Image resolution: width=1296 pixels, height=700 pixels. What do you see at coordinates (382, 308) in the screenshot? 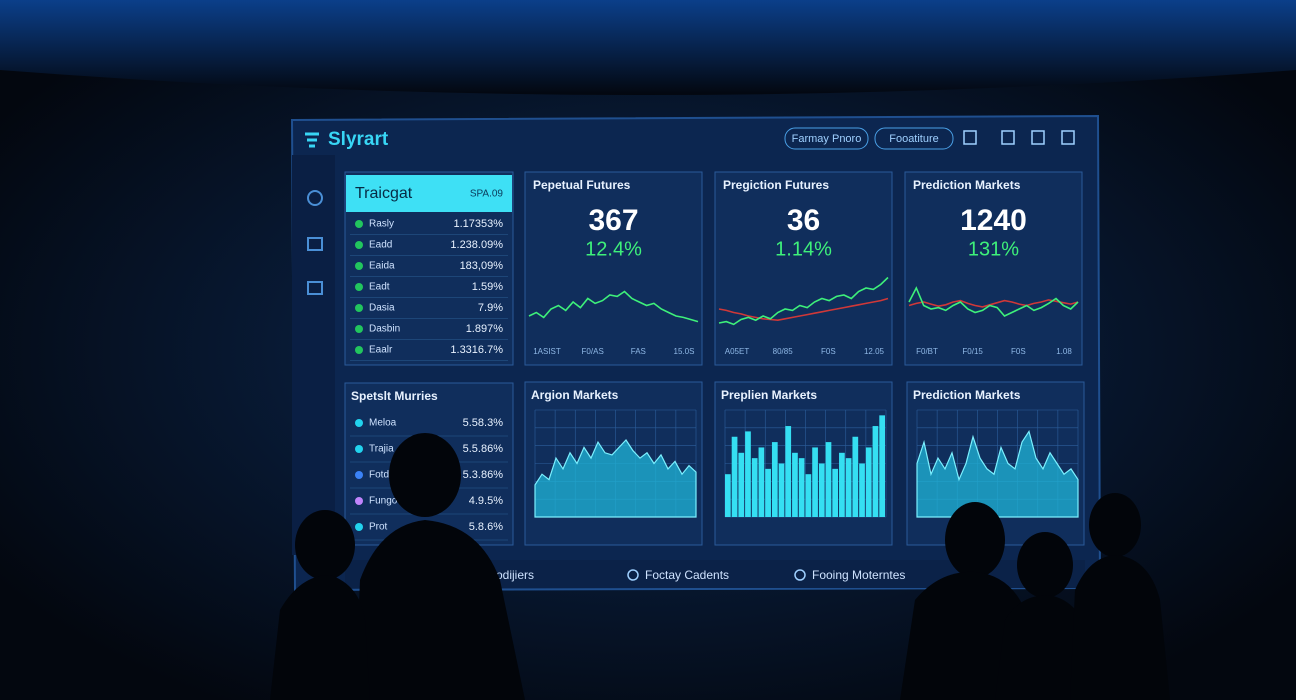
I see `row-name: Dasia` at bounding box center [382, 308].